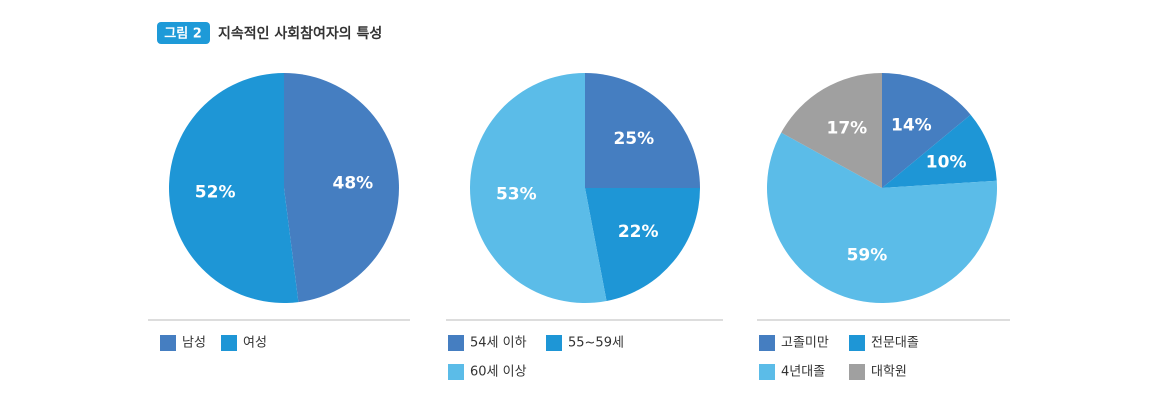 This screenshot has height=418, width=1170. What do you see at coordinates (633, 139) in the screenshot?
I see `value-label: 25%` at bounding box center [633, 139].